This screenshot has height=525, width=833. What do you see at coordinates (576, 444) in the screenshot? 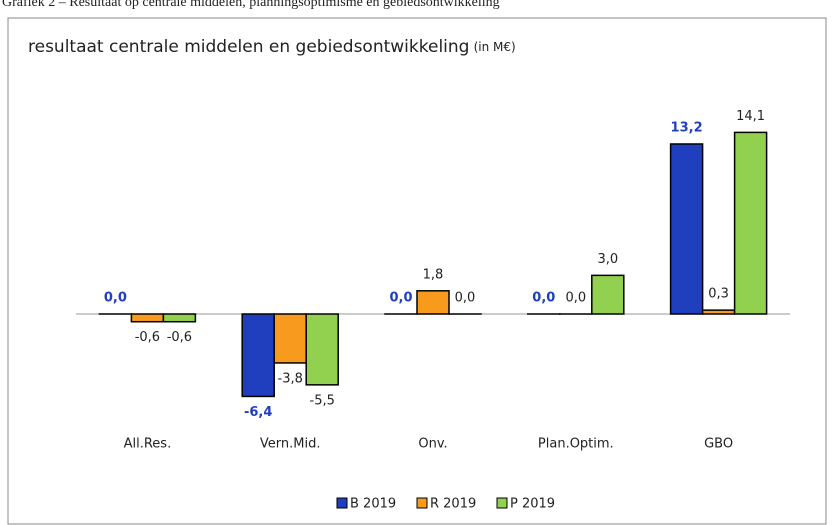
I see `x-tick-label: Plan.Optim.` at bounding box center [576, 444].